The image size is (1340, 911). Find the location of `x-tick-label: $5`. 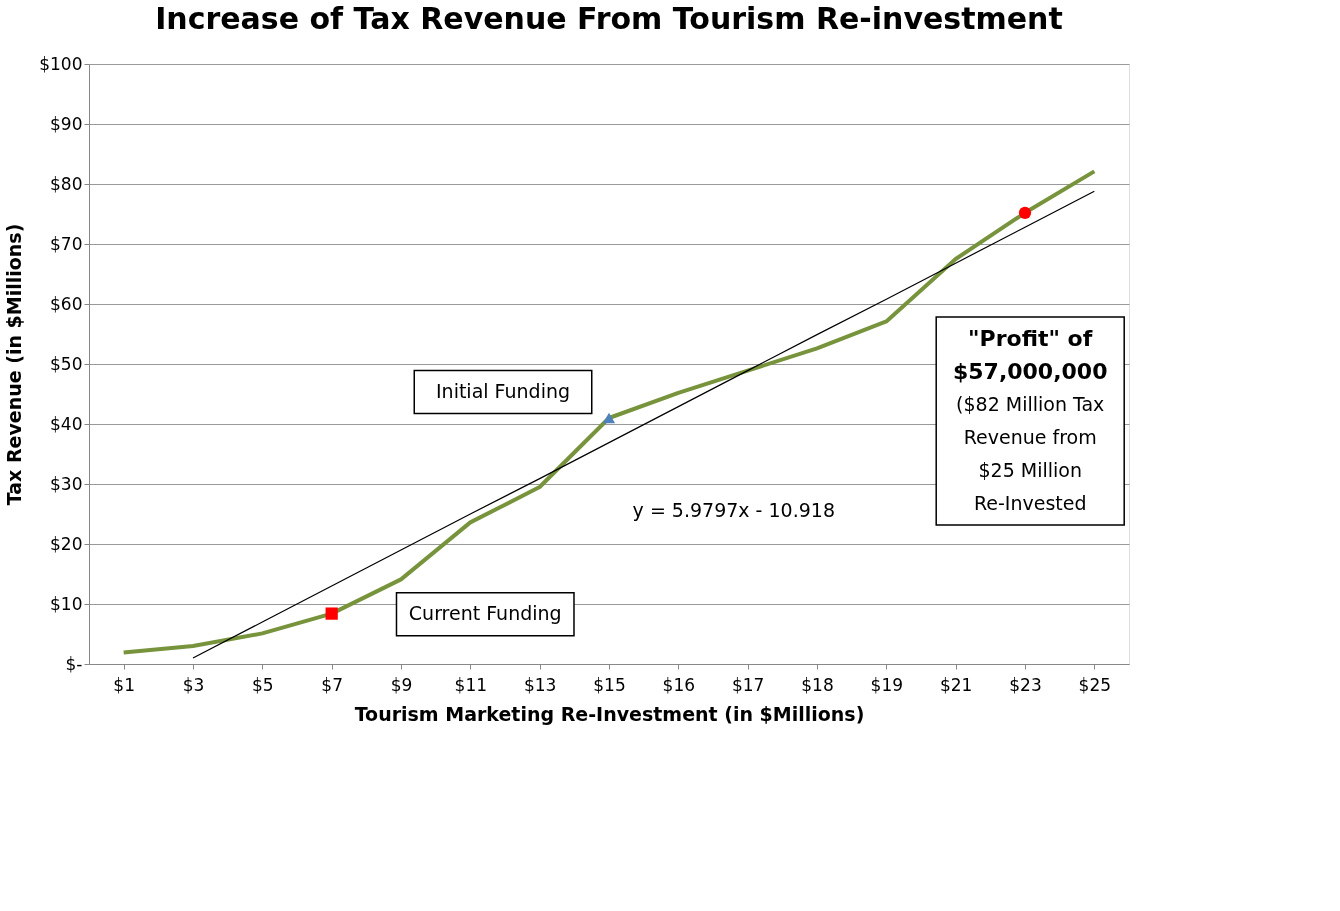

x-tick-label: $5 is located at coordinates (263, 684).